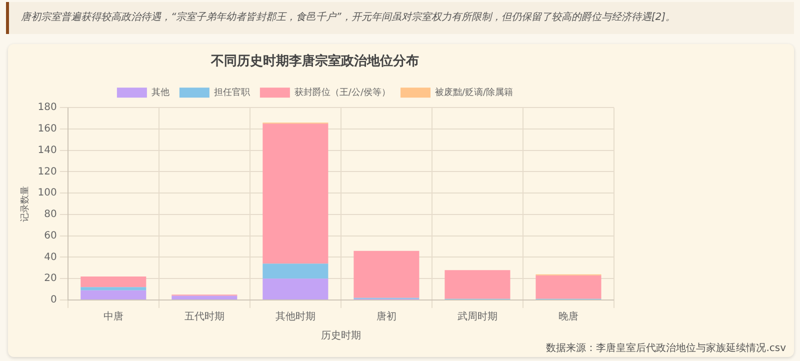  What do you see at coordinates (232, 92) in the screenshot?
I see `legend-label: 担任官职` at bounding box center [232, 92].